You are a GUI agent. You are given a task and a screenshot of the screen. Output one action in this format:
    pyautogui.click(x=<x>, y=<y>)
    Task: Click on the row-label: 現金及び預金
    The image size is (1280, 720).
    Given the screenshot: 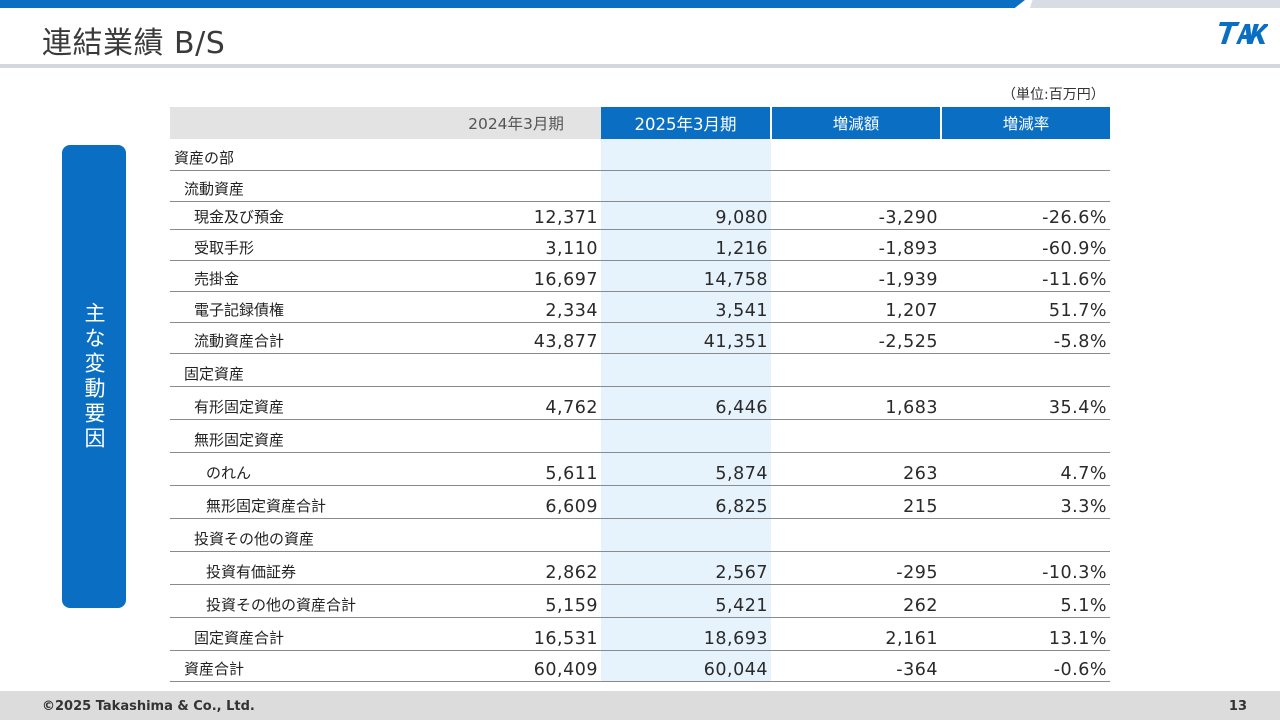 What is the action you would take?
    pyautogui.click(x=300, y=215)
    